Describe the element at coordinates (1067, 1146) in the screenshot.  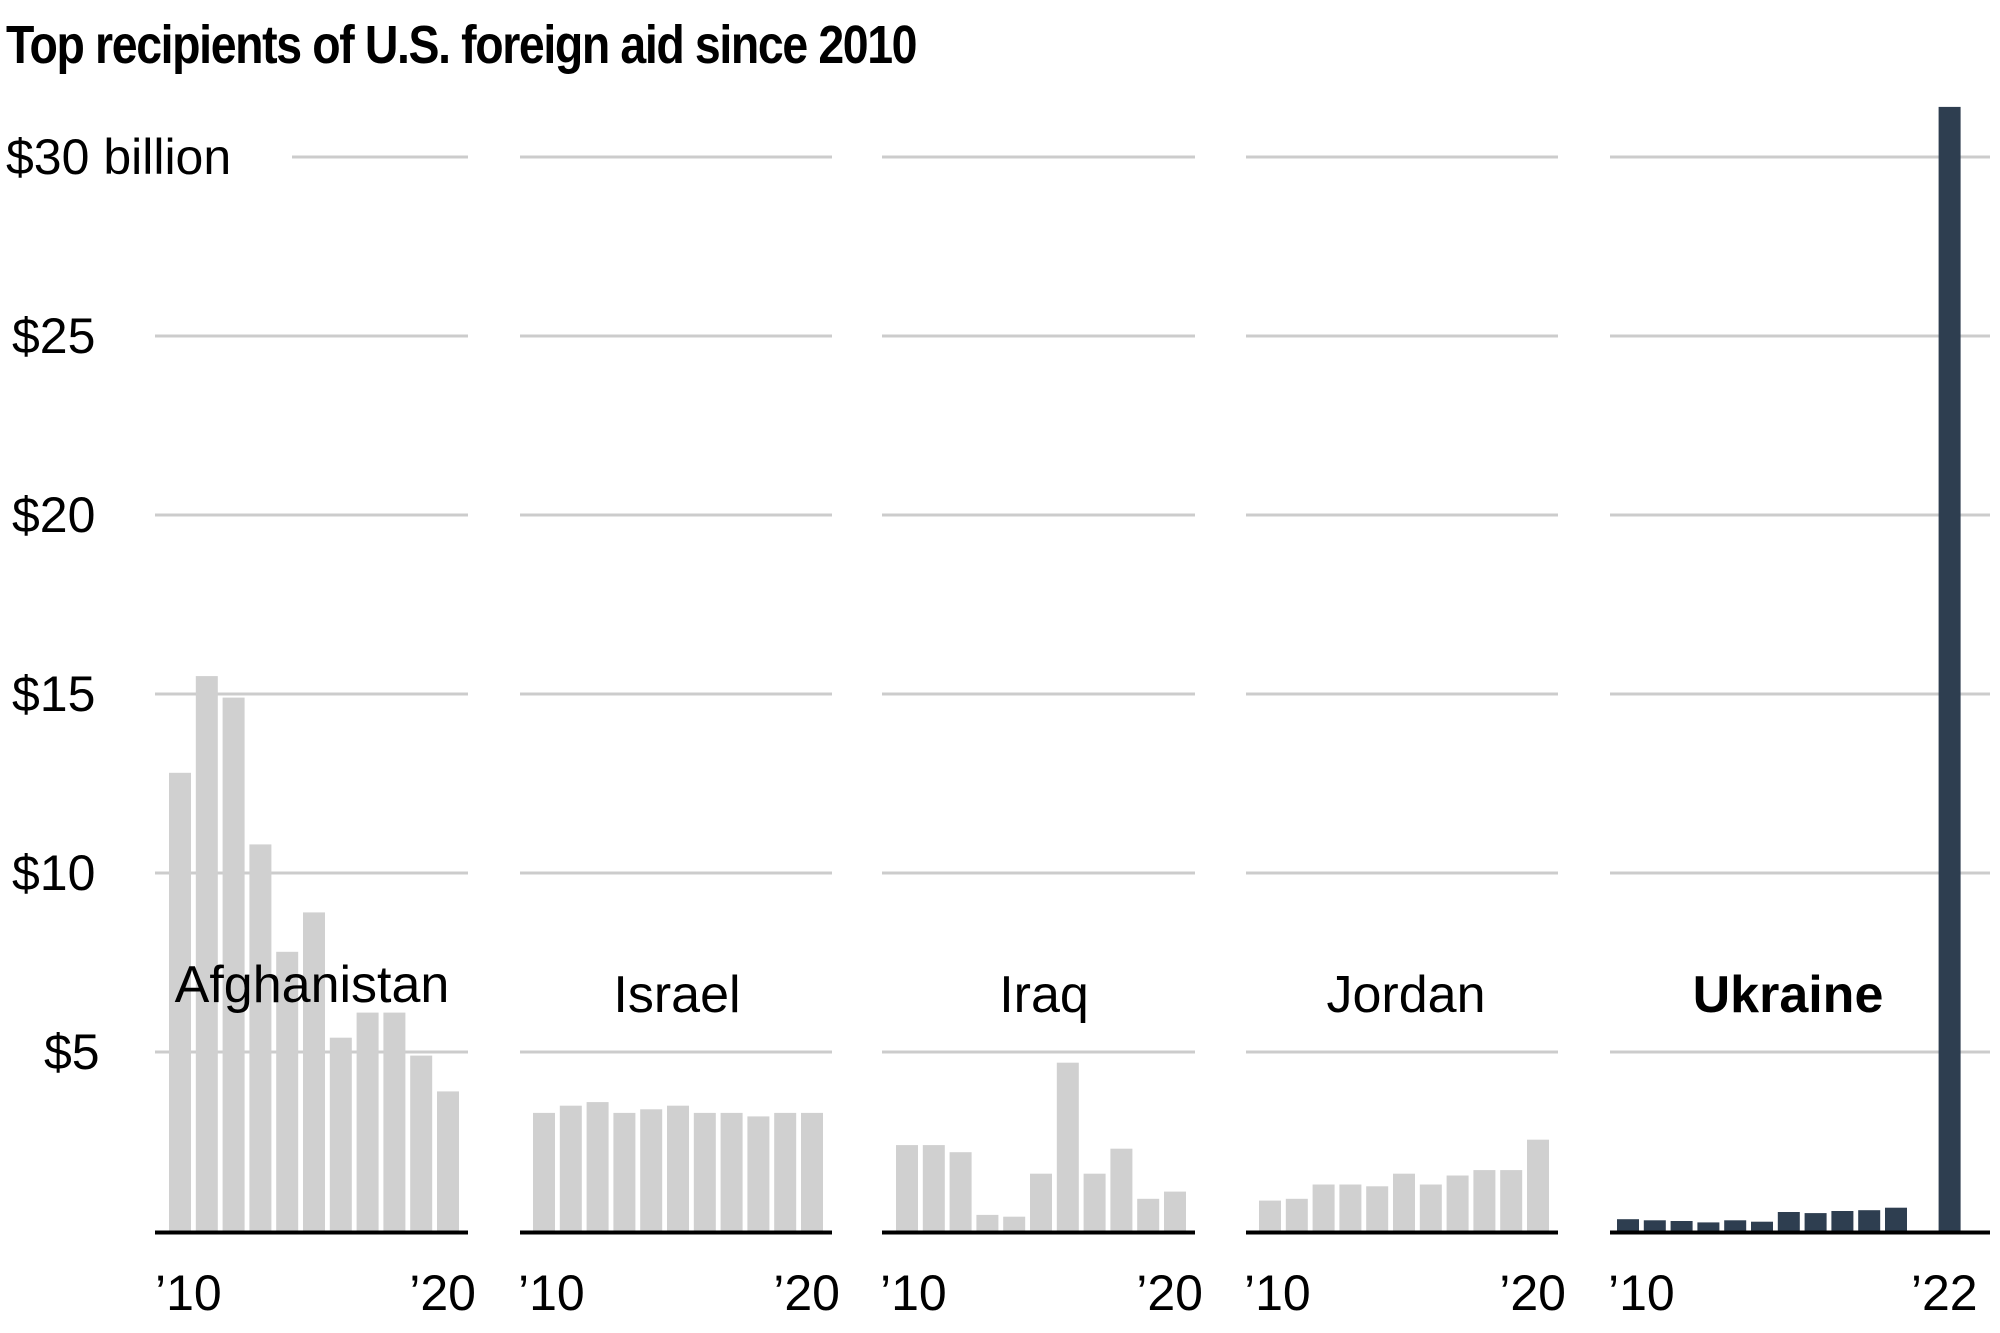
I see `bar-iraq-2016` at that location.